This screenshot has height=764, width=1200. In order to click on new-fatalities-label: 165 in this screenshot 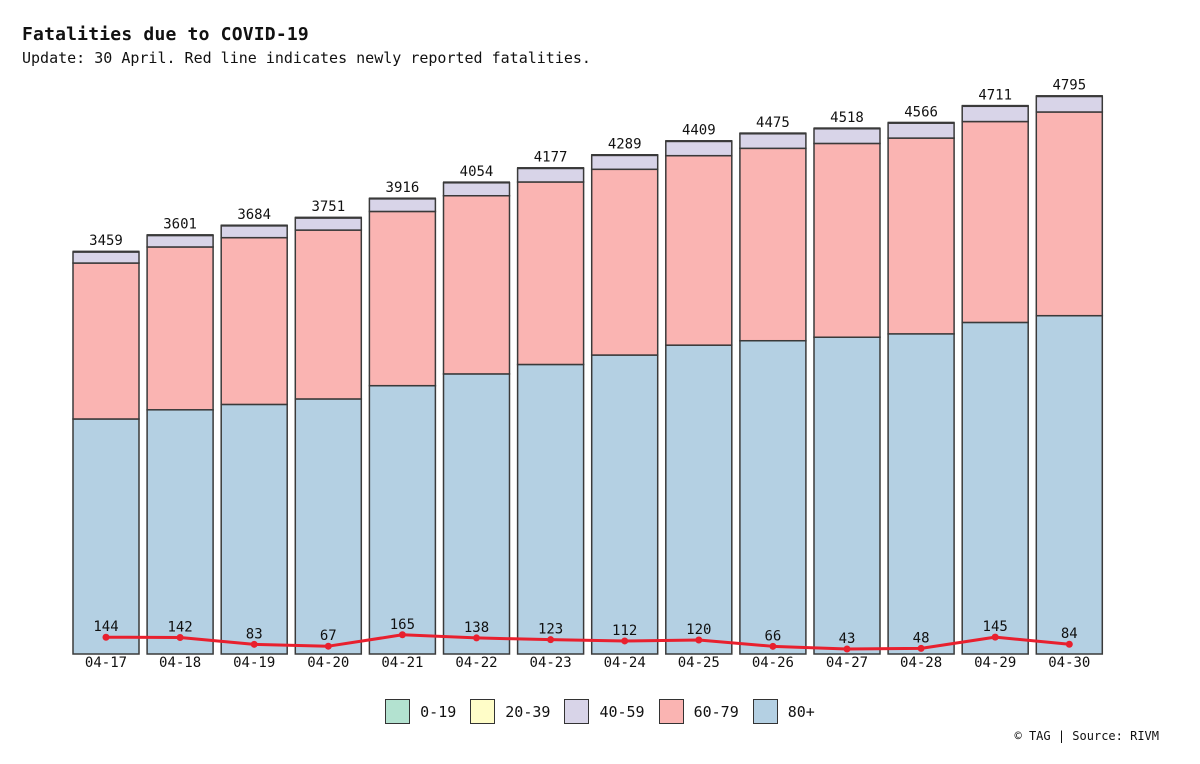, I will do `click(402, 625)`.